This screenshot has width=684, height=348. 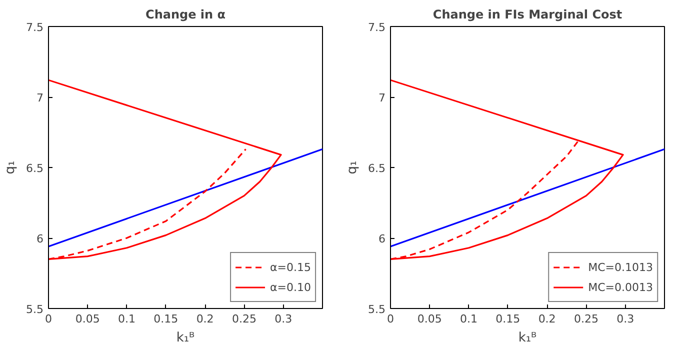 I want to click on legend-label: MC=0.1013, so click(x=620, y=267).